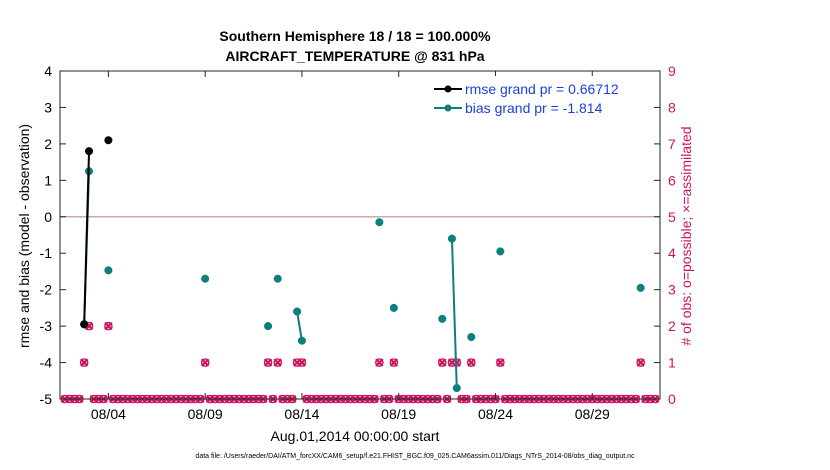 The width and height of the screenshot is (830, 470). Describe the element at coordinates (48, 180) in the screenshot. I see `y-tick-label: 1` at that location.